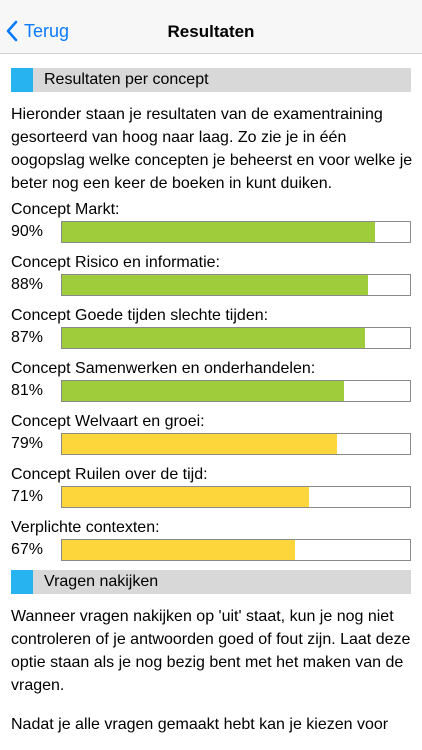 The image size is (422, 750). I want to click on concept-percentage: 81%, so click(27, 390).